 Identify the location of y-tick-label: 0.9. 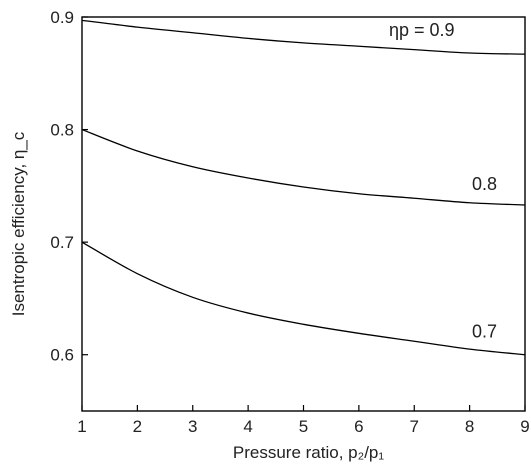
(62, 17).